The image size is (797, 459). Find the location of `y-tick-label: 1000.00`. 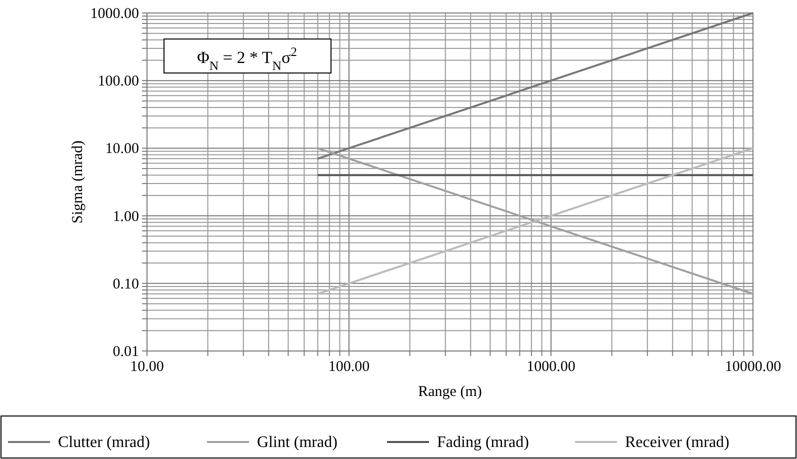

y-tick-label: 1000.00 is located at coordinates (114, 14).